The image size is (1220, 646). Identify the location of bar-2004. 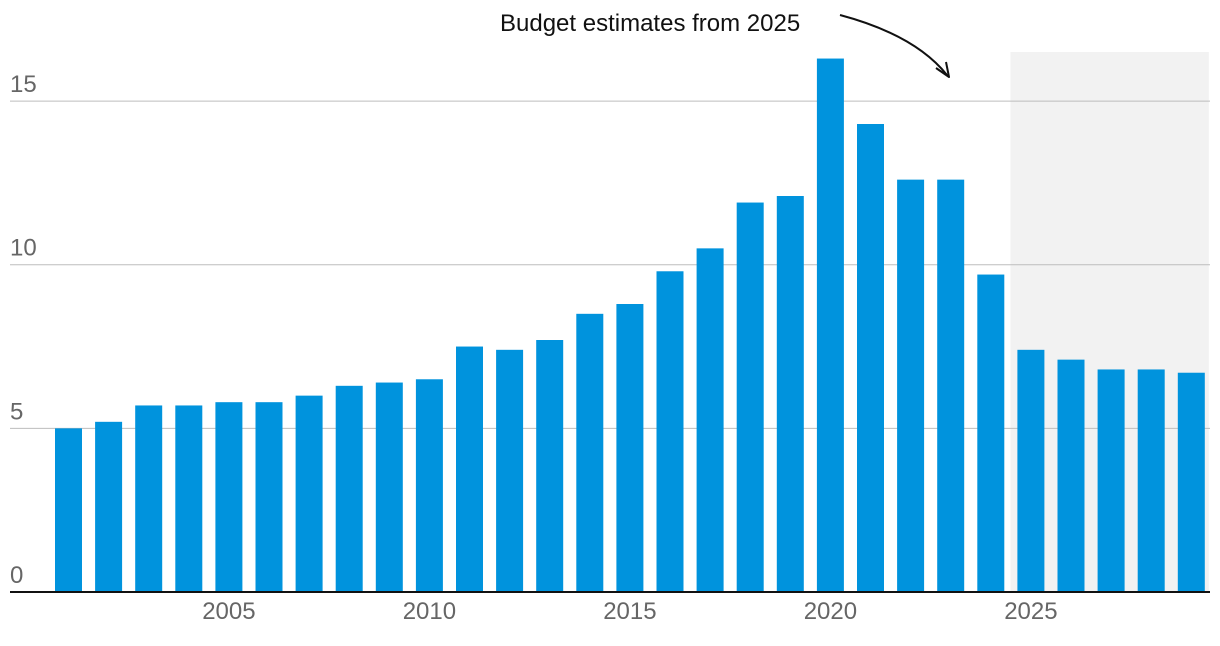
(189, 498).